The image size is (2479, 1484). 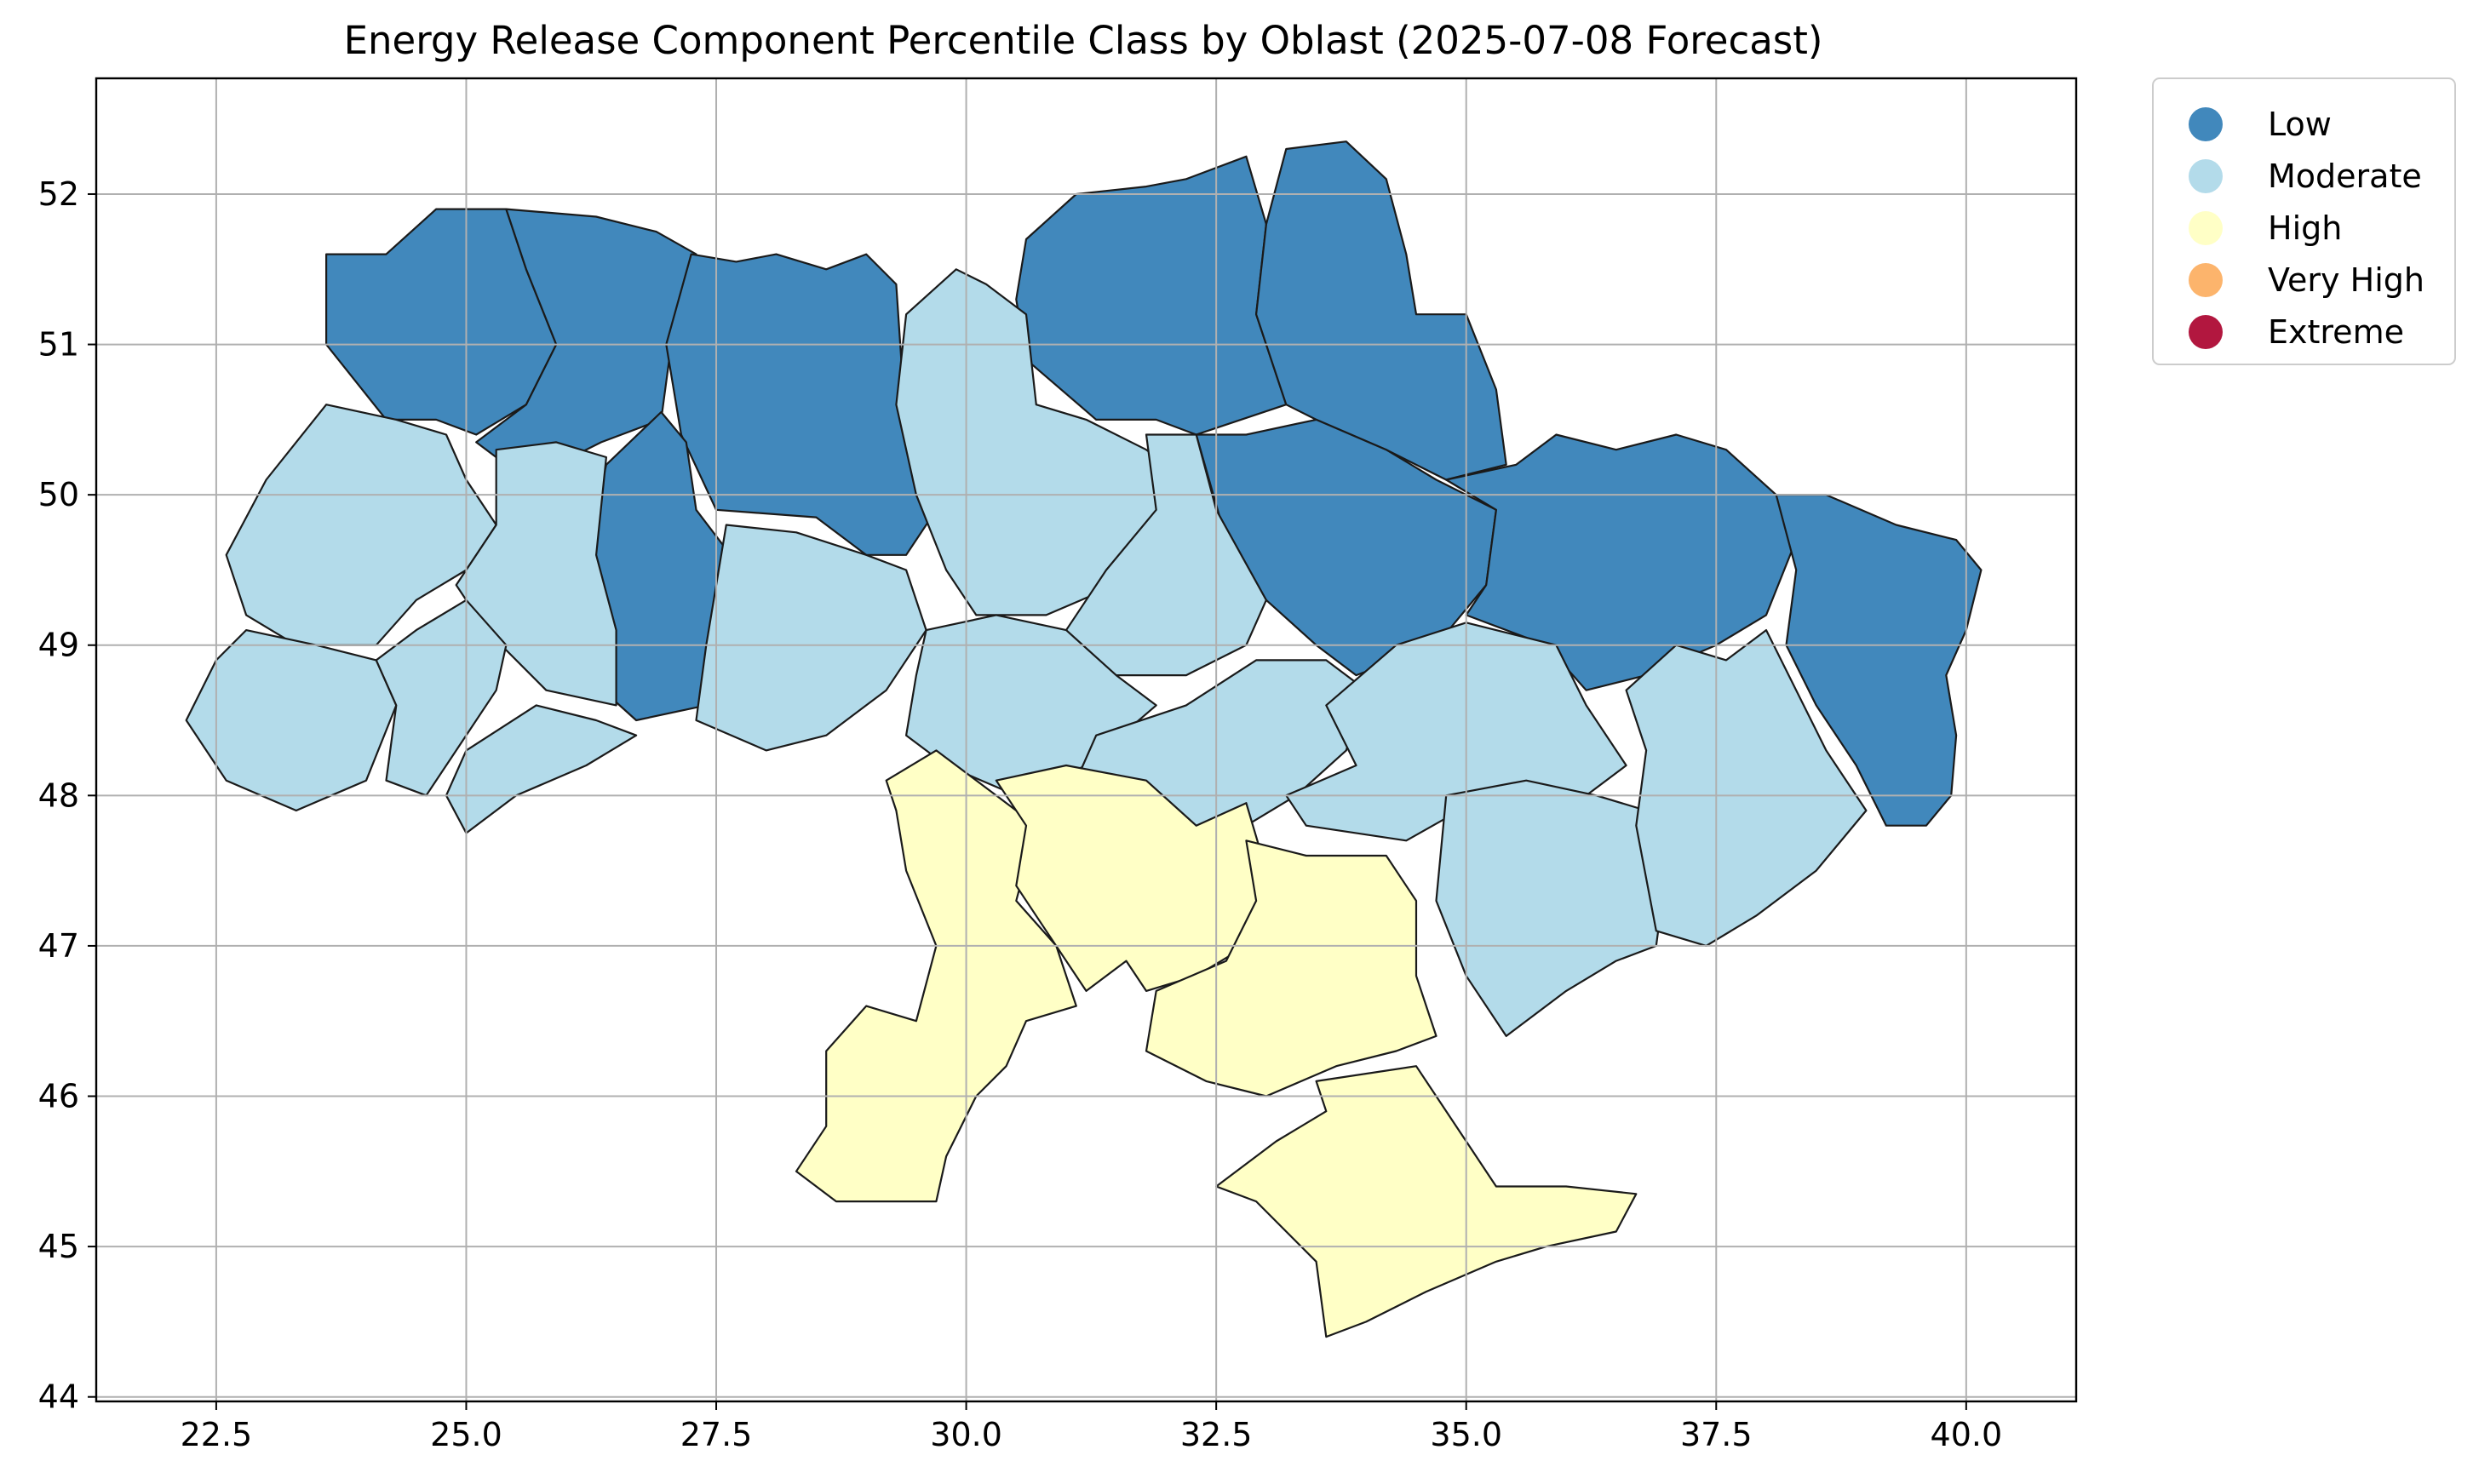 I want to click on oblast-region-14-moderate, so click(x=541, y=769).